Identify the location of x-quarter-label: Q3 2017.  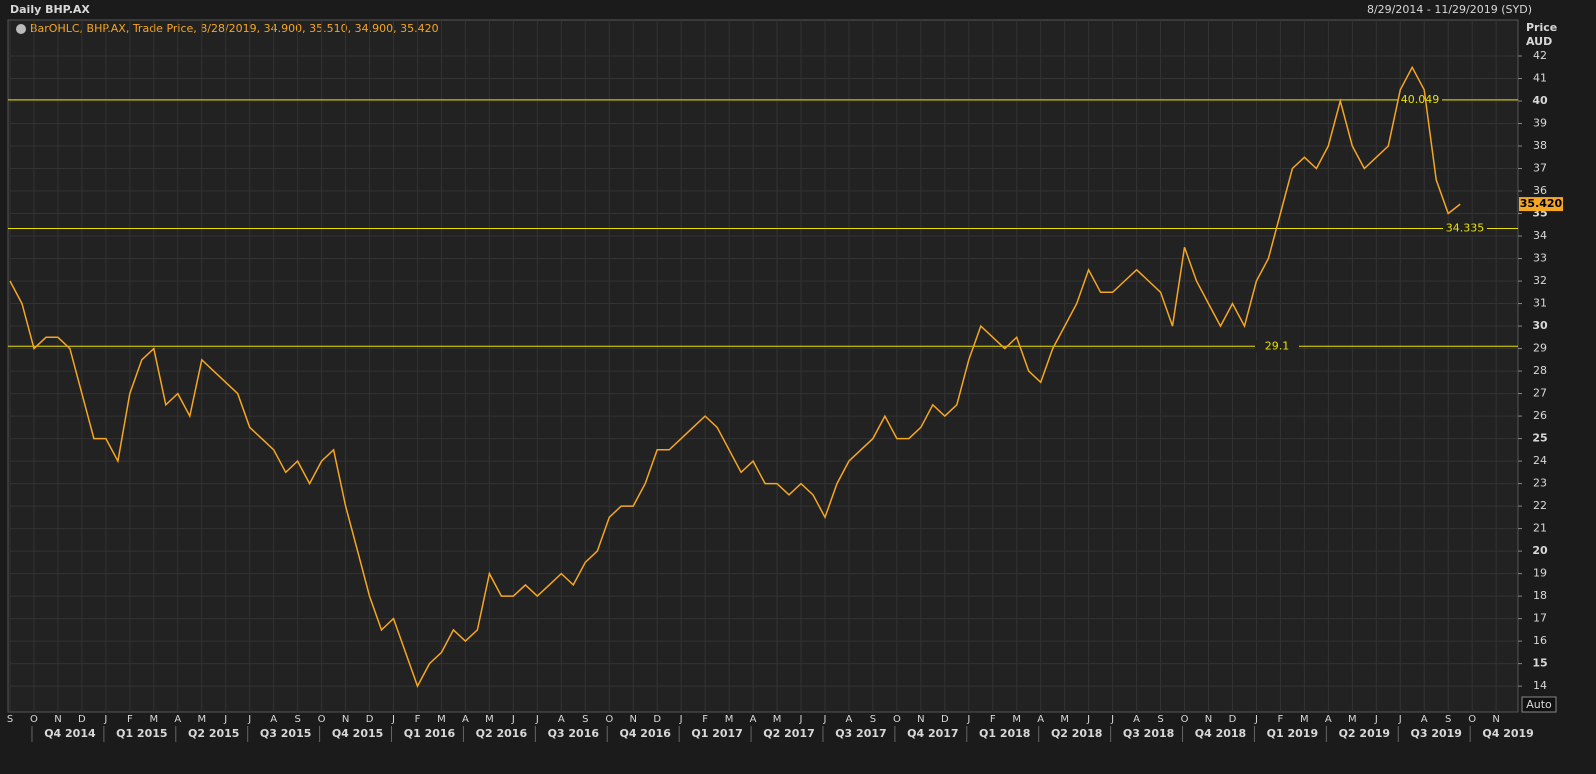
(860, 733).